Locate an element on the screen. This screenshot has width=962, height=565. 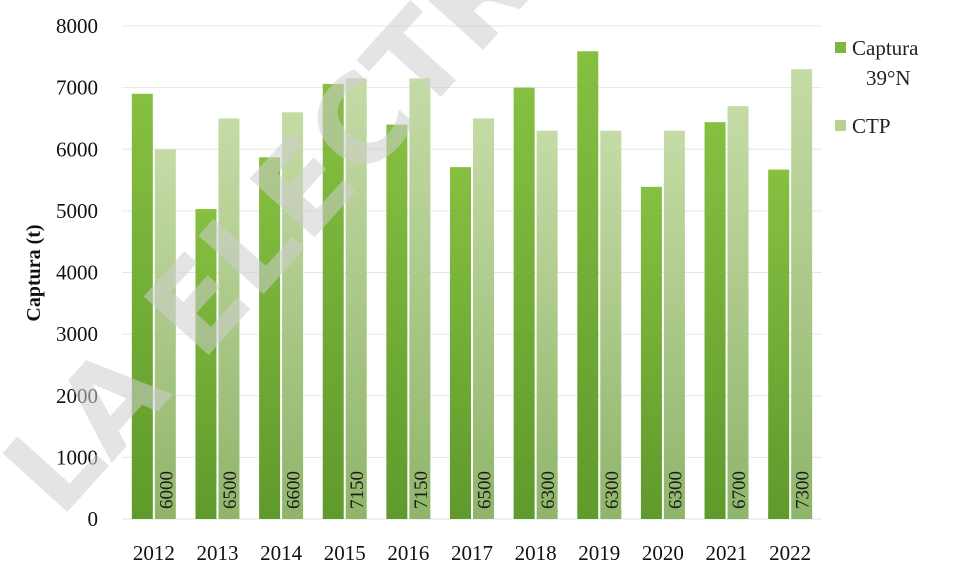
y-tick-label: 7000 is located at coordinates (77, 88).